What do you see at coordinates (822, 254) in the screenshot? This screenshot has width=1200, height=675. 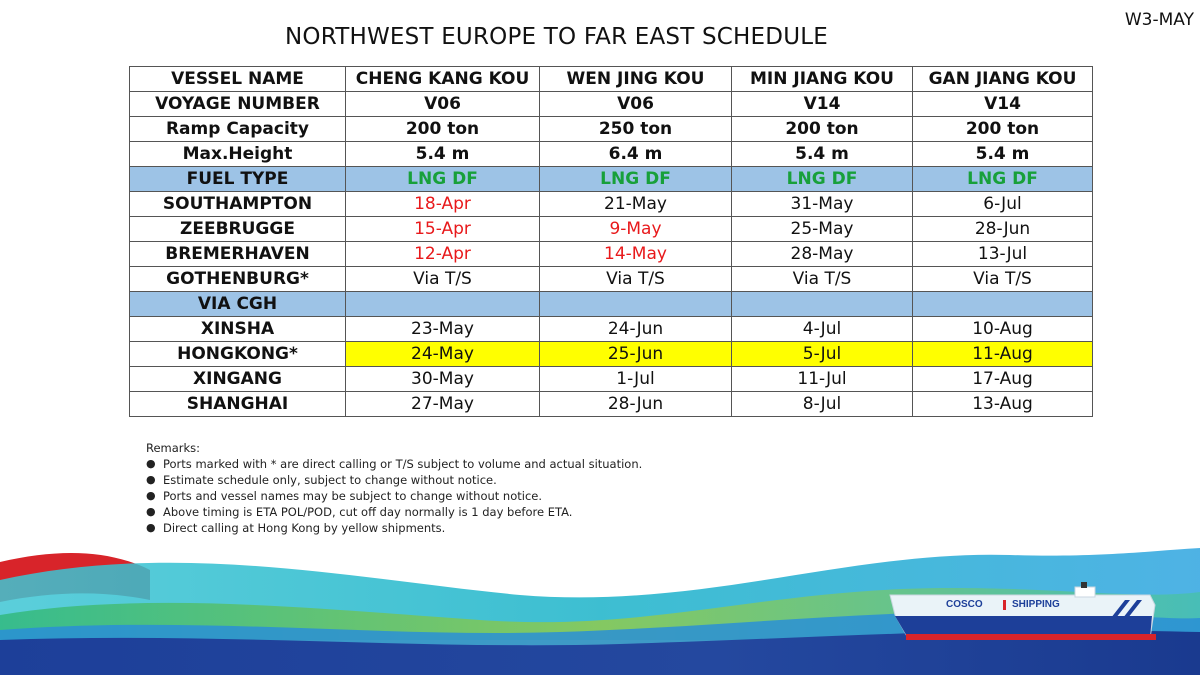 I see `table-cell: 28-May` at bounding box center [822, 254].